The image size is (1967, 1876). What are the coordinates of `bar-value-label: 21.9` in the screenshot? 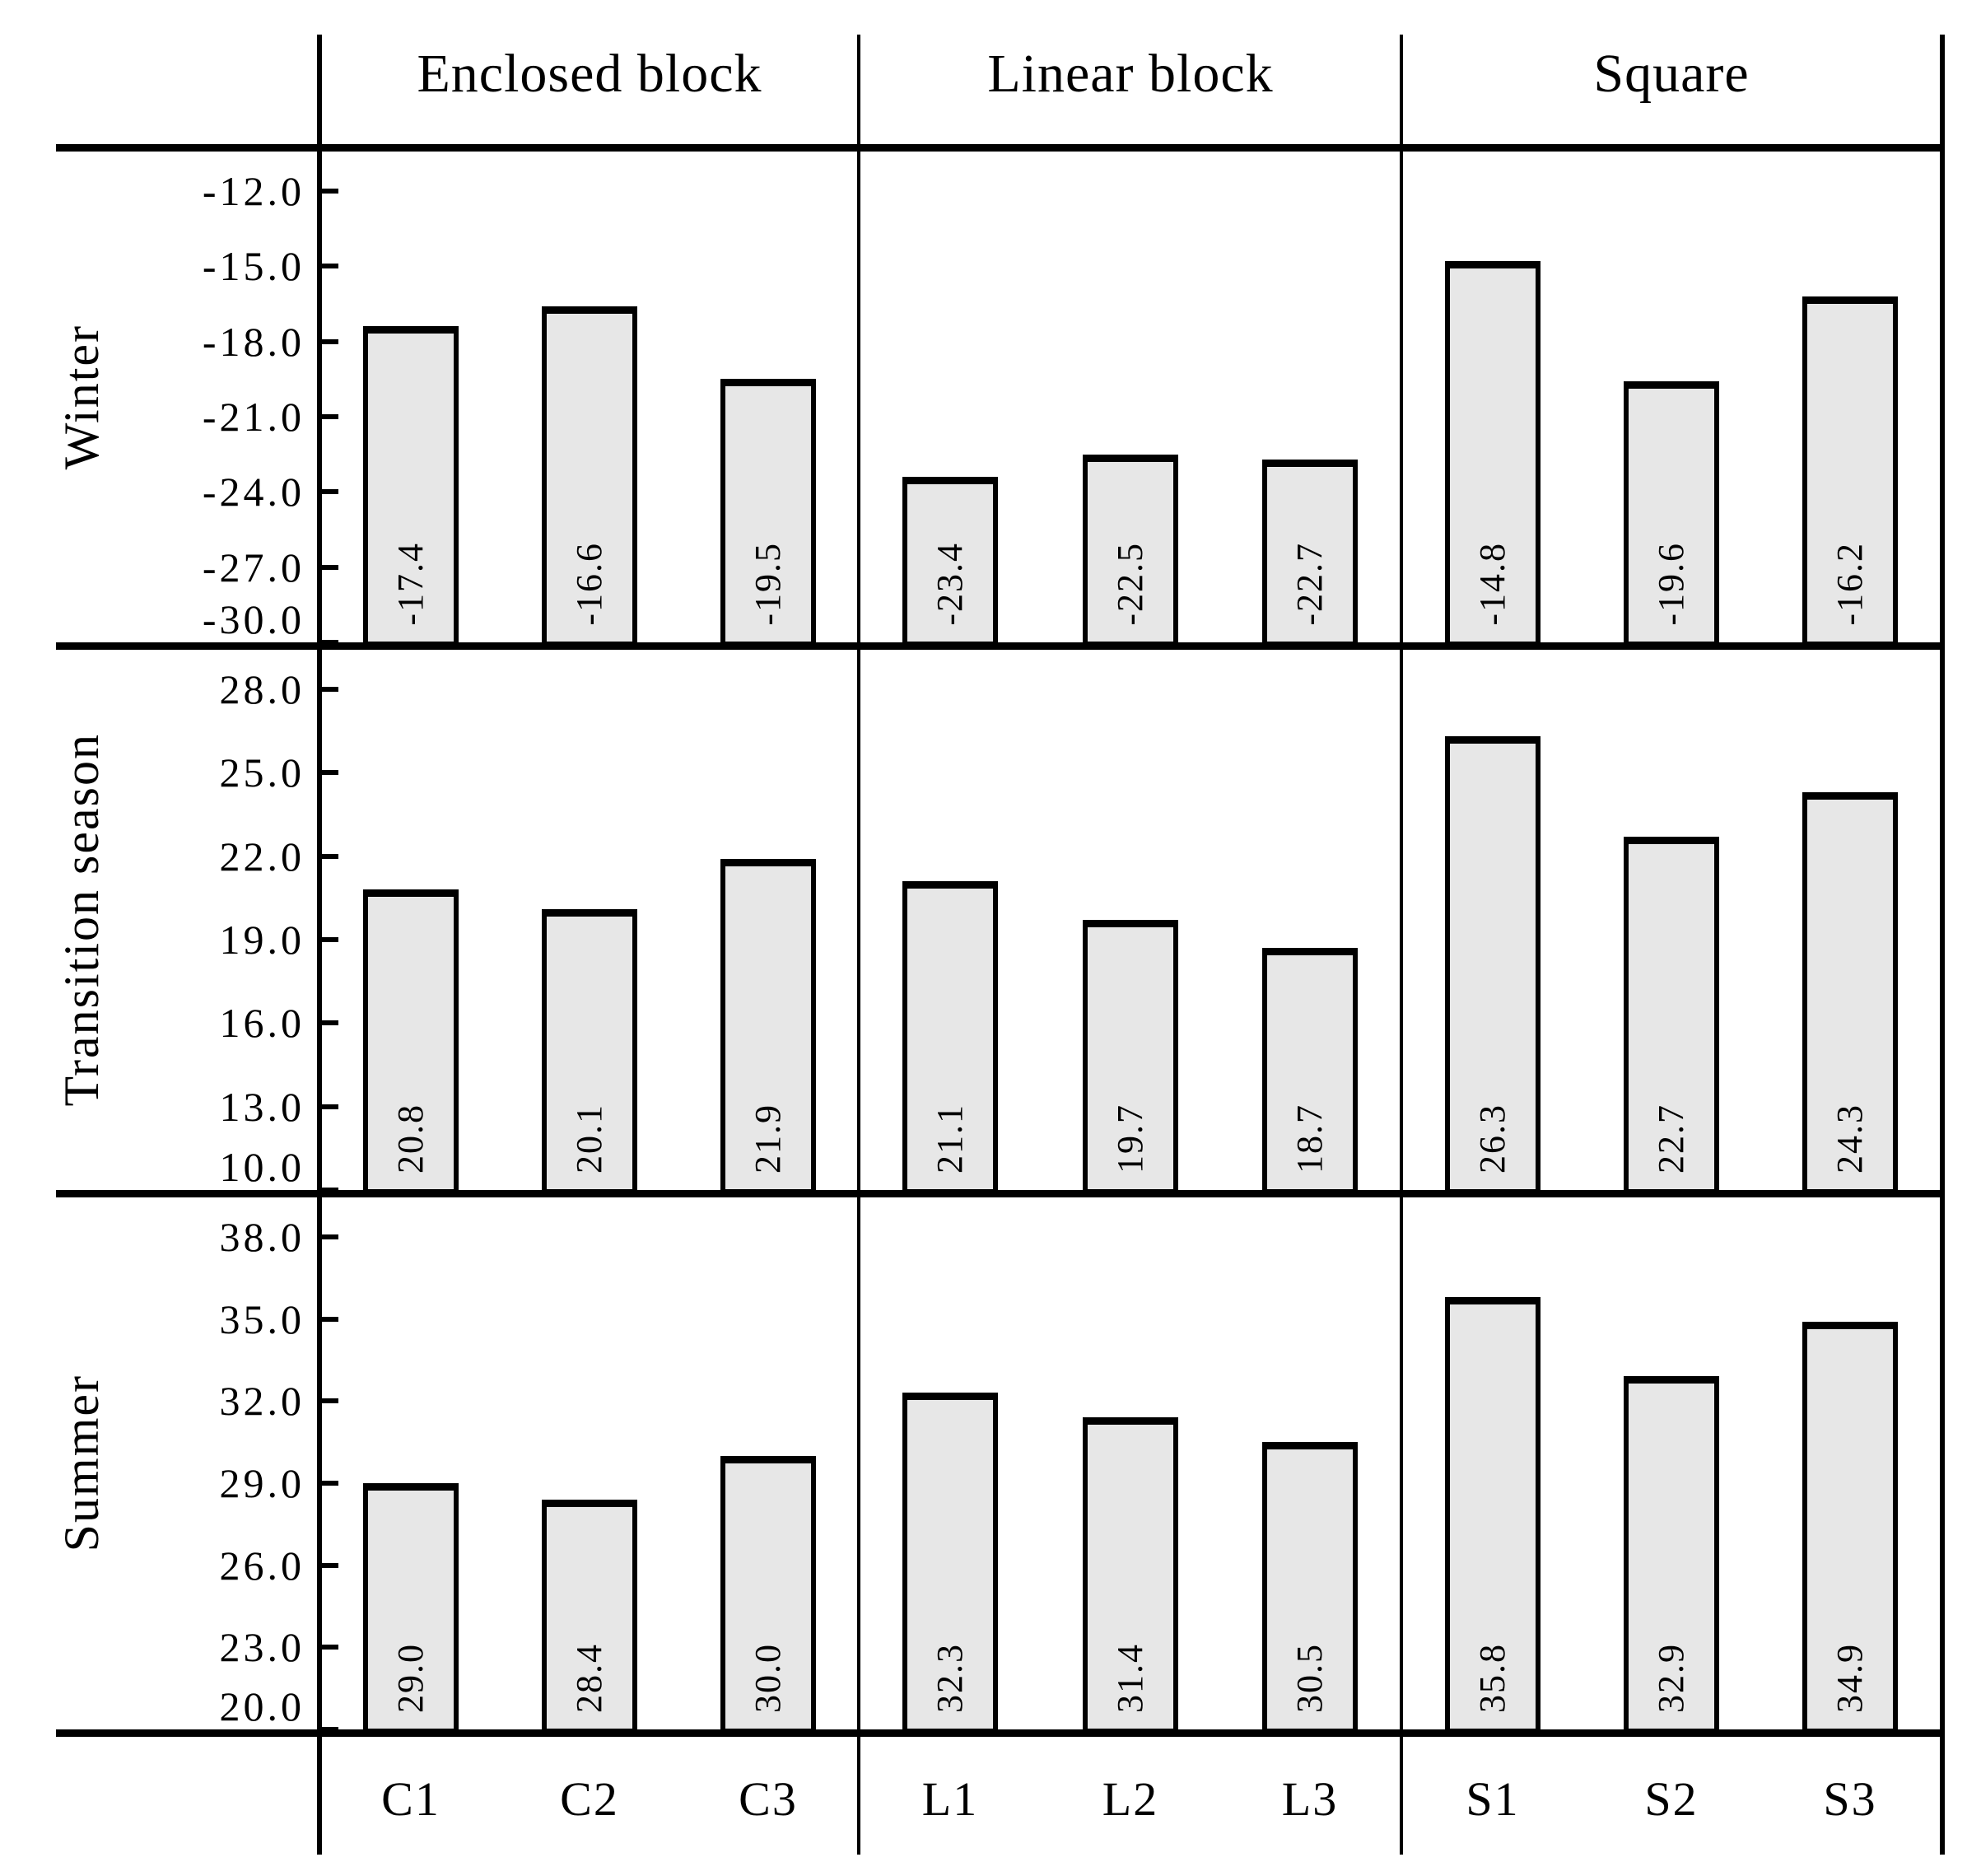 It's located at (768, 1141).